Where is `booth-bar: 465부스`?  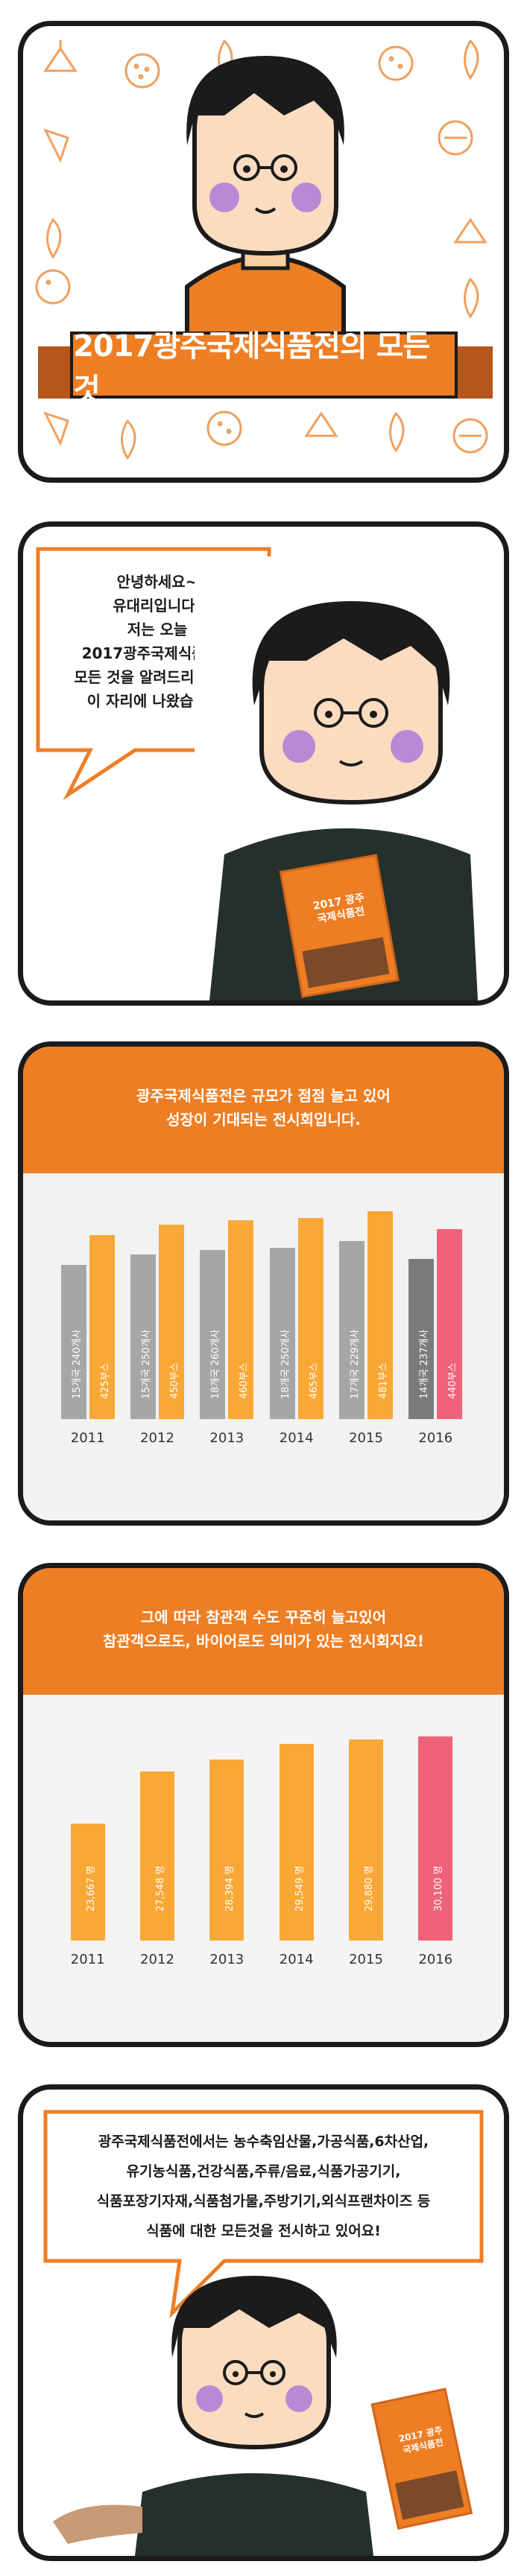 booth-bar: 465부스 is located at coordinates (310, 1318).